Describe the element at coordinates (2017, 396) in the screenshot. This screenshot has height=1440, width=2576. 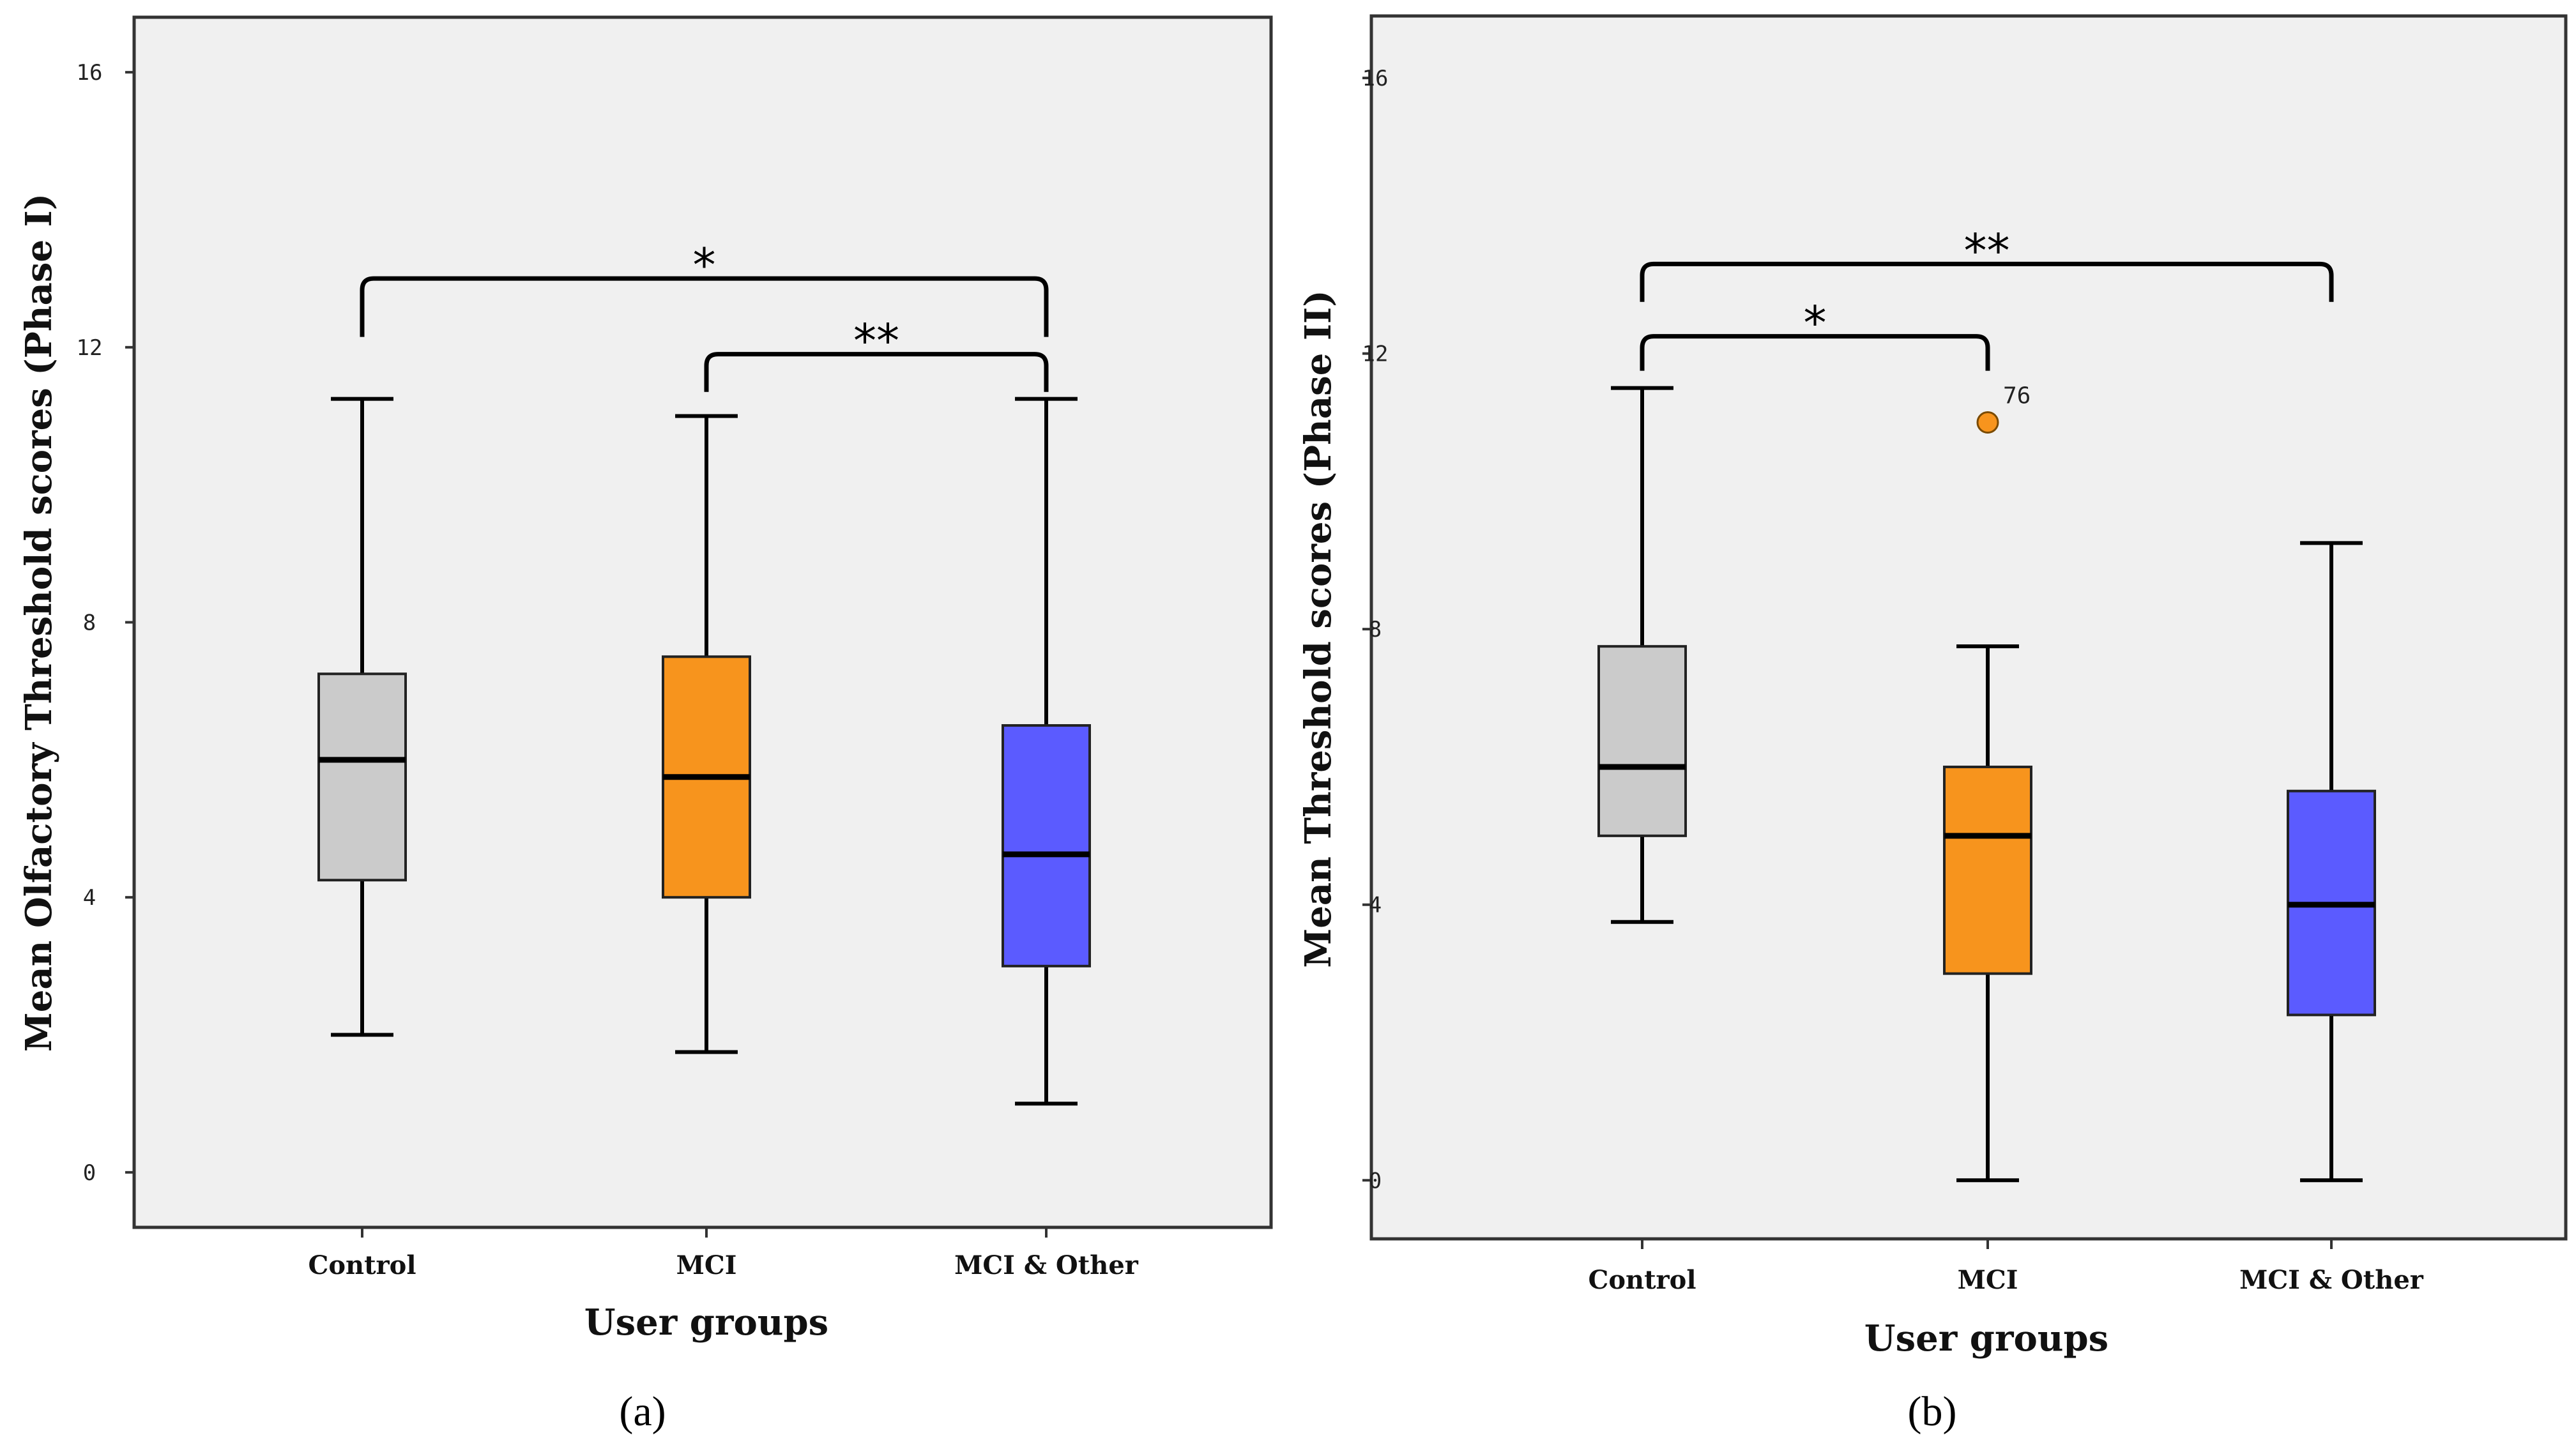
I see `outlier-label: 76` at that location.